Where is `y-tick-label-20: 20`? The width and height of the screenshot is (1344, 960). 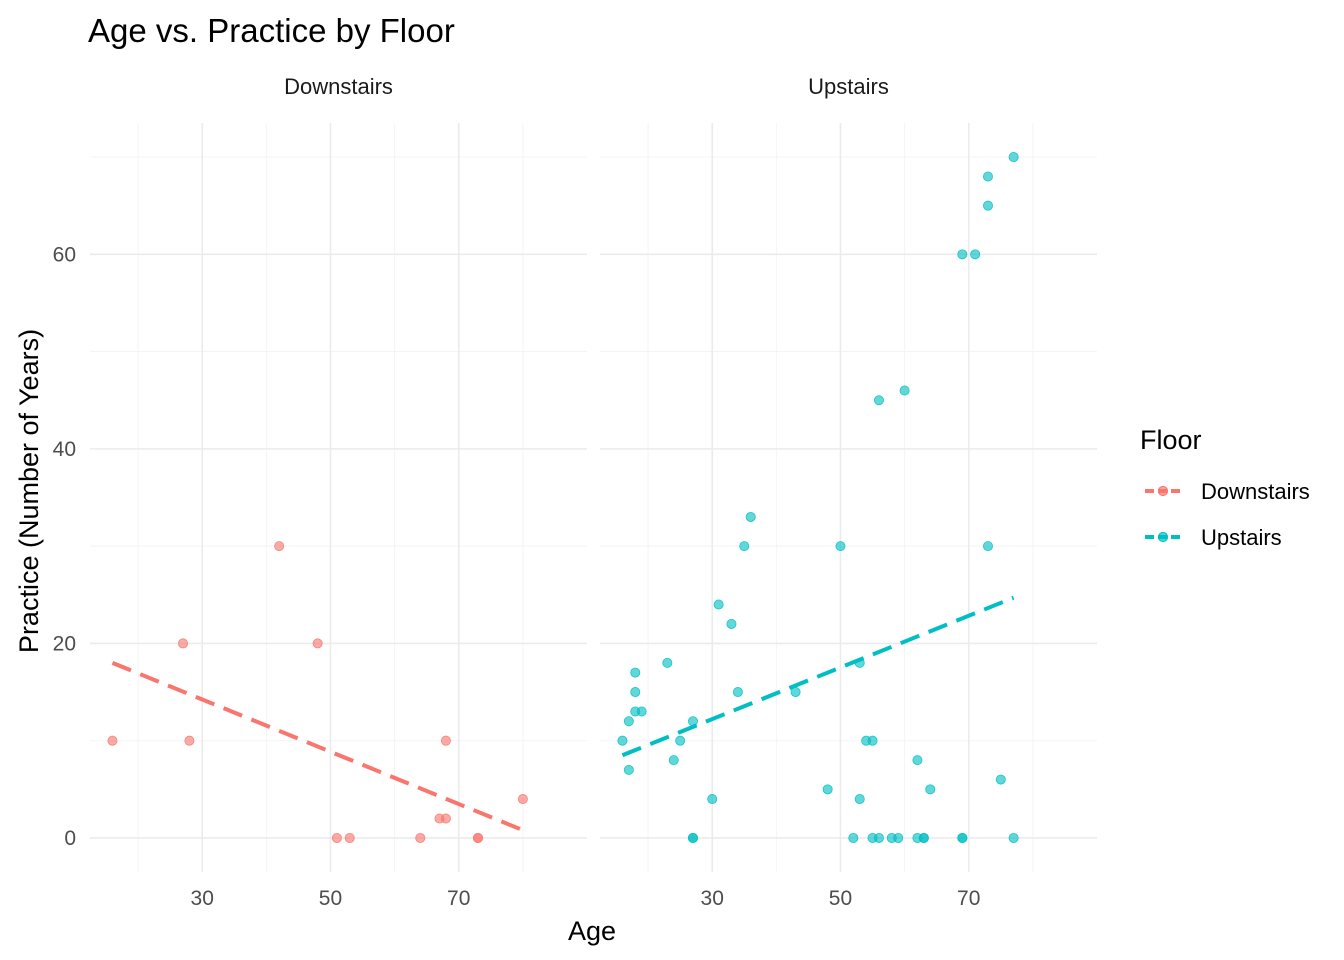 y-tick-label-20: 20 is located at coordinates (64, 643).